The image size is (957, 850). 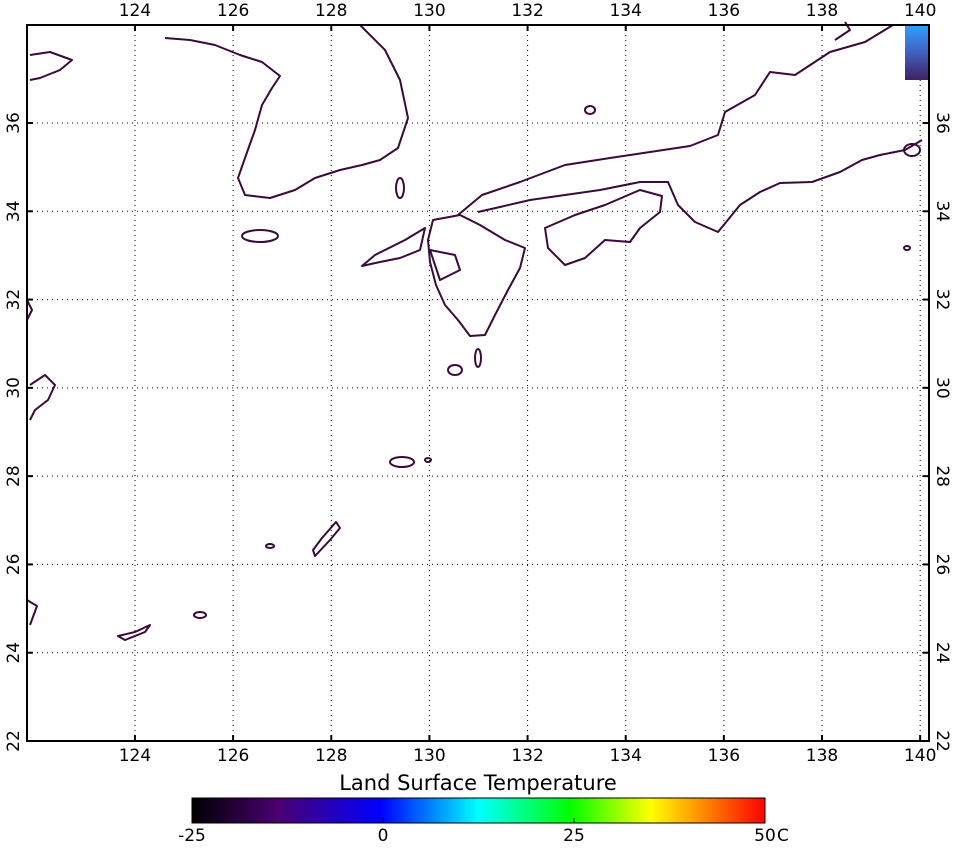 I want to click on lst-patch, so click(x=917, y=52).